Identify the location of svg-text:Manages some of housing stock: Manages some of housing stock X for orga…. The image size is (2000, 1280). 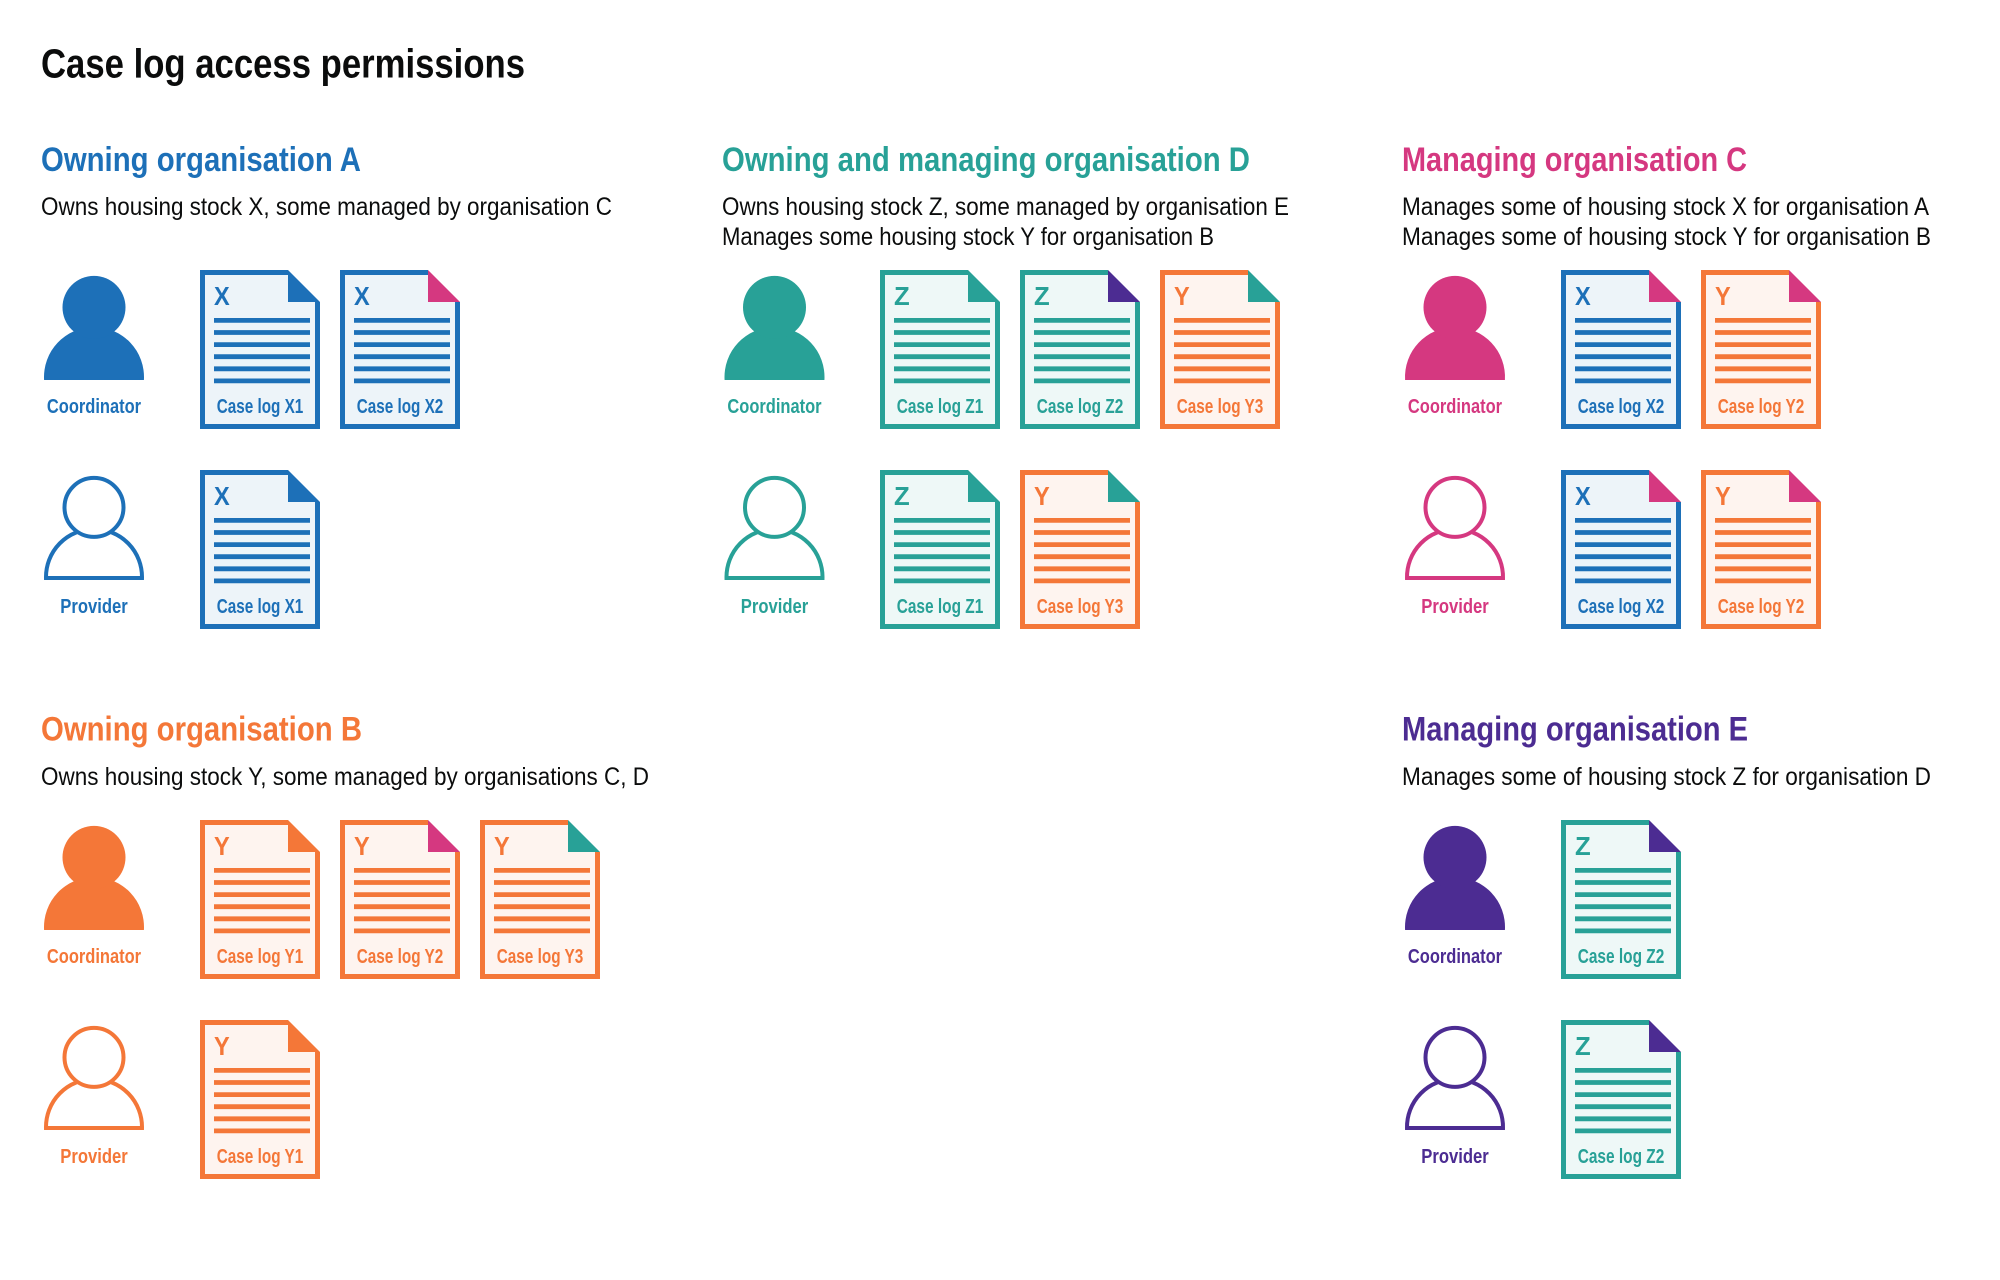
(1665, 207).